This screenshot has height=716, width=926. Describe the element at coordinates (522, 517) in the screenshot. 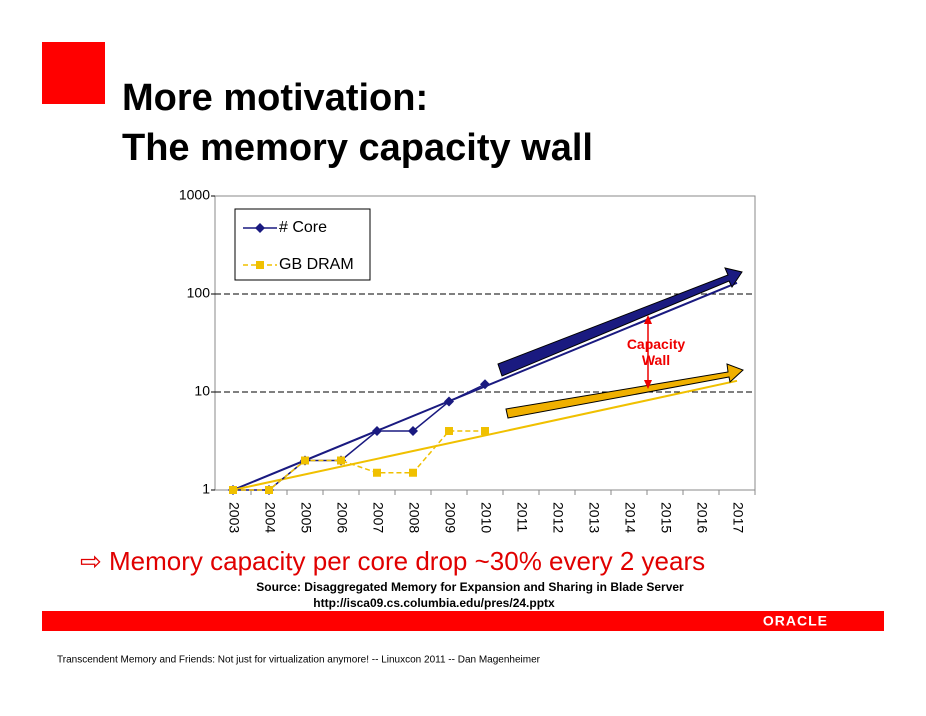

I see `x-tick-label: 2011` at that location.